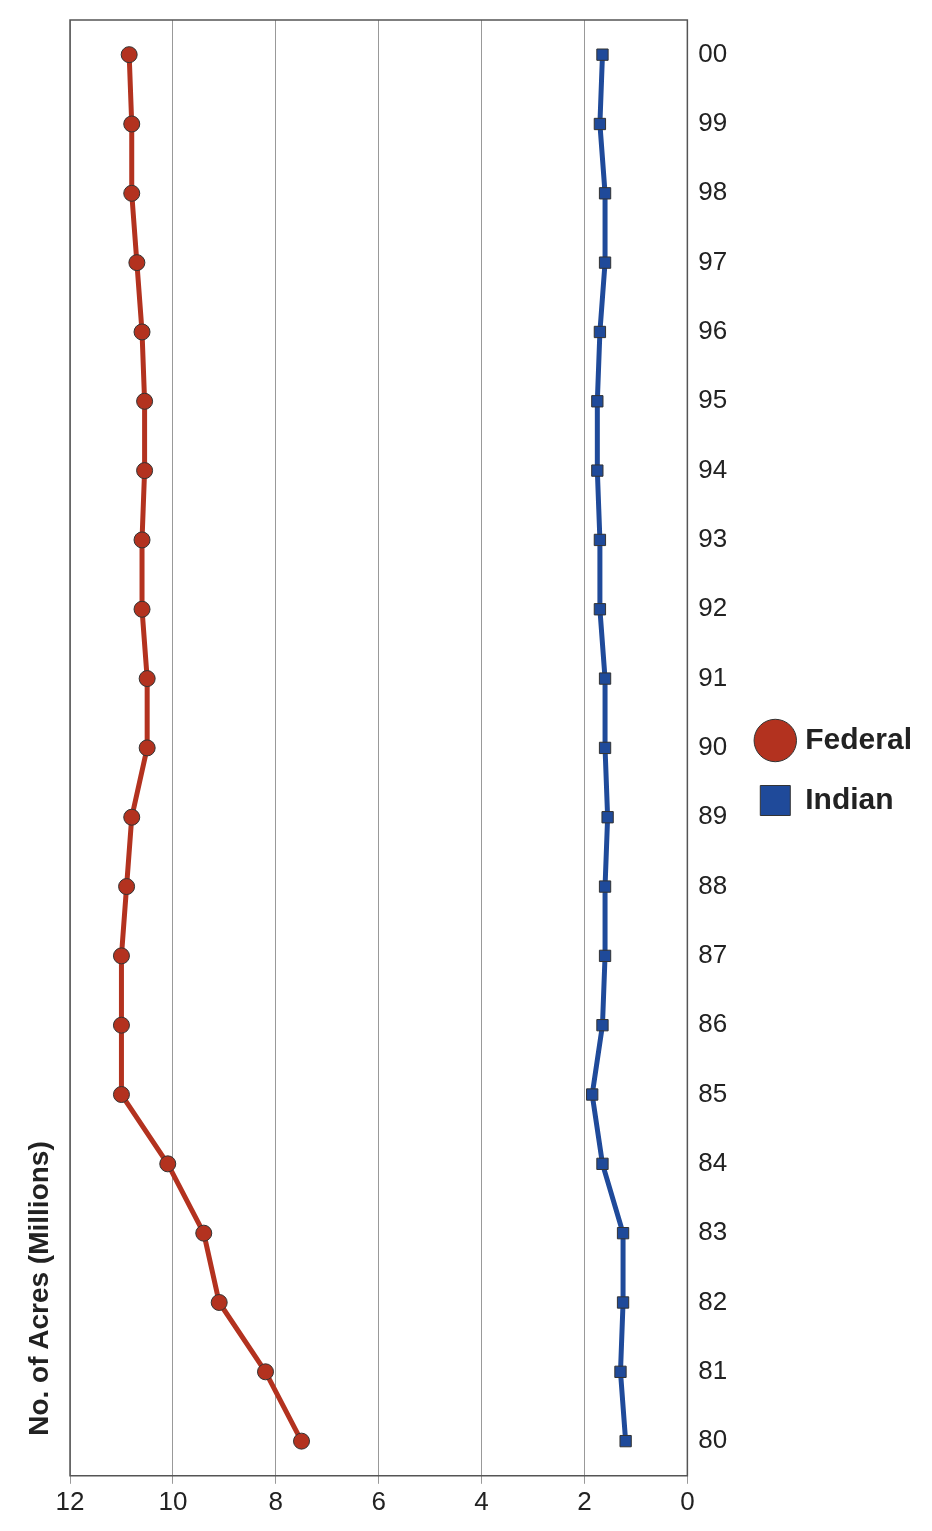  What do you see at coordinates (713, 815) in the screenshot?
I see `y-tick-label: 89` at bounding box center [713, 815].